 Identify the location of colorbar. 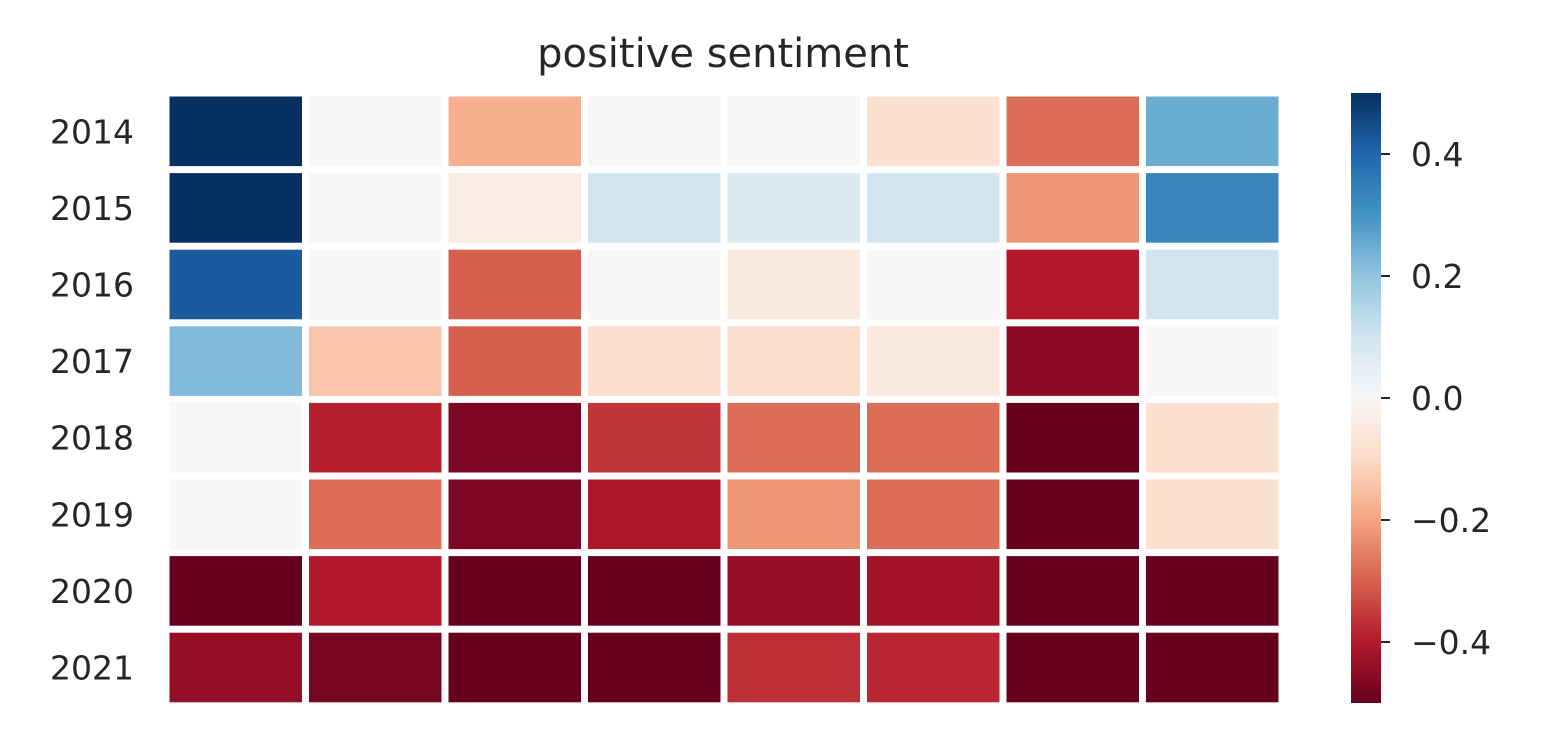
(1366, 398).